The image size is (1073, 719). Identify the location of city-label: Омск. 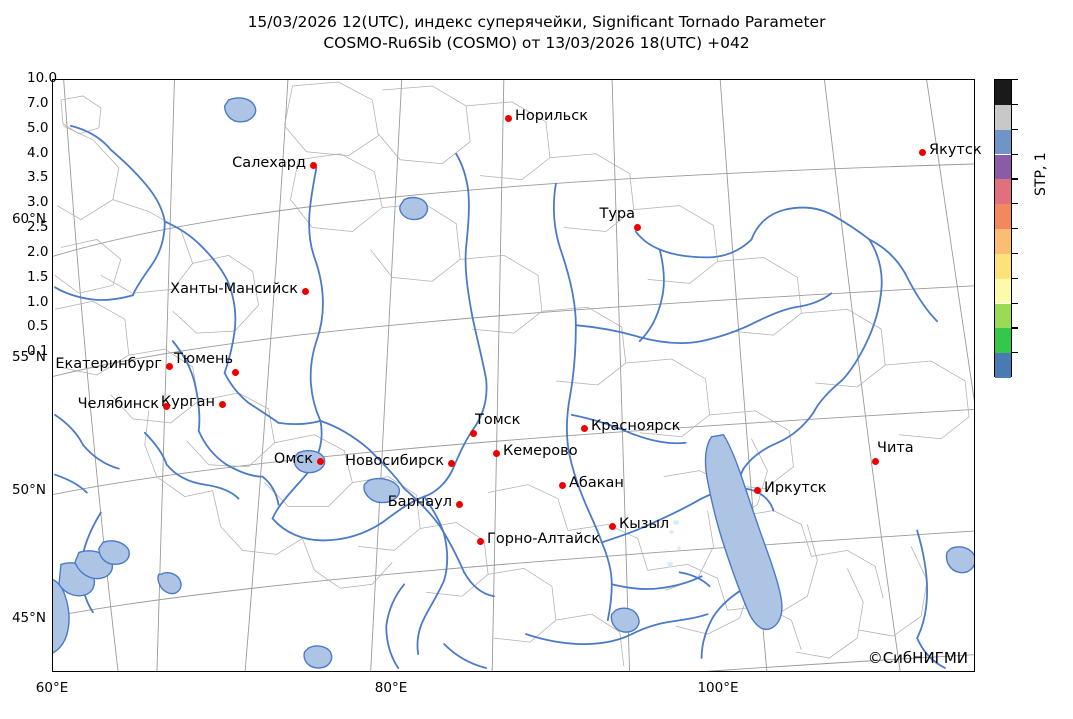
(293, 459).